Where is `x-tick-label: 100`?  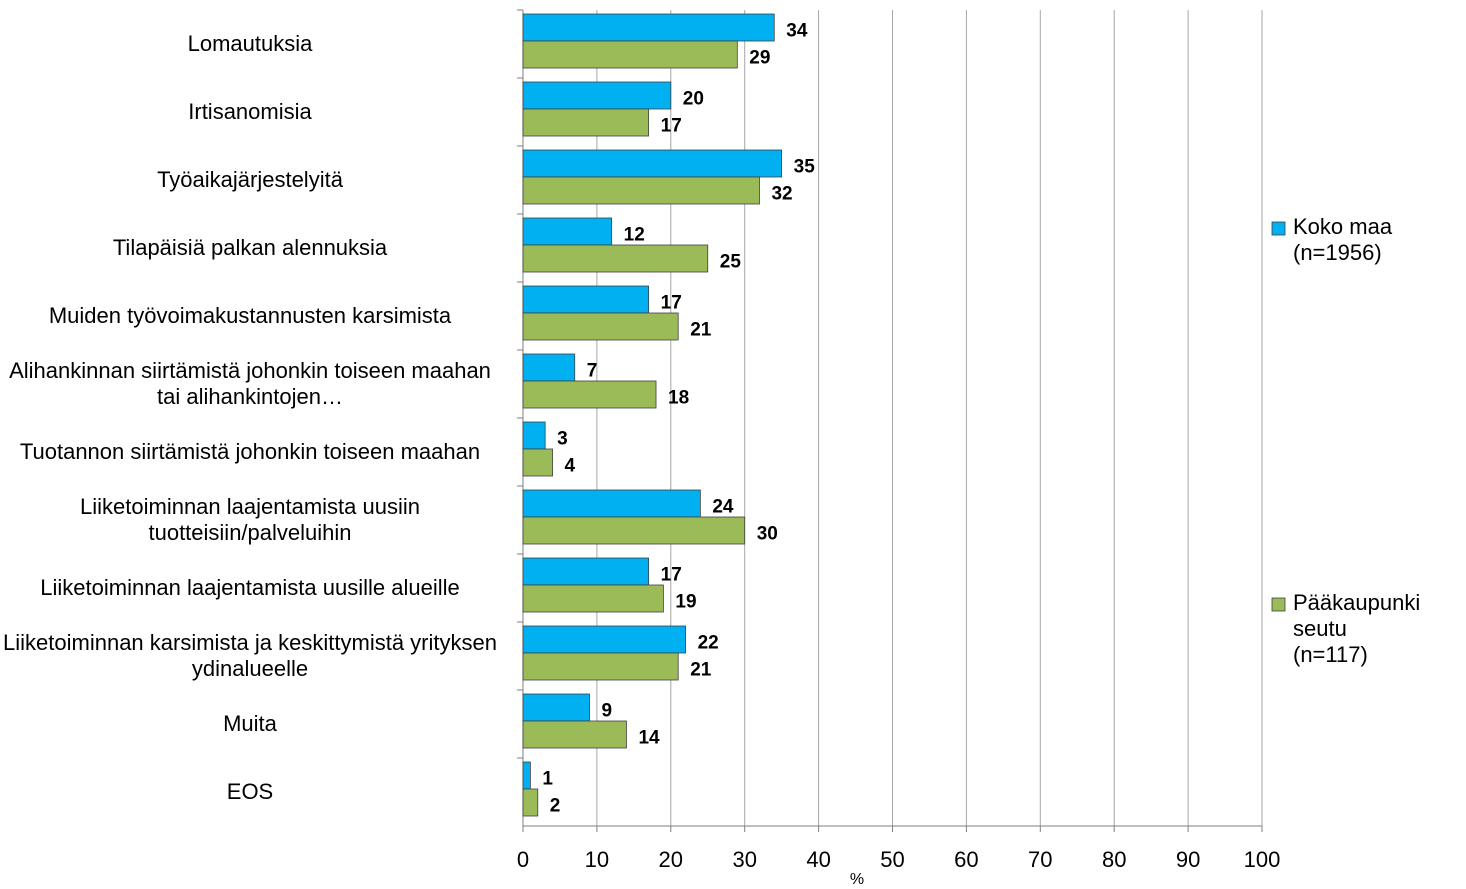
x-tick-label: 100 is located at coordinates (1262, 859).